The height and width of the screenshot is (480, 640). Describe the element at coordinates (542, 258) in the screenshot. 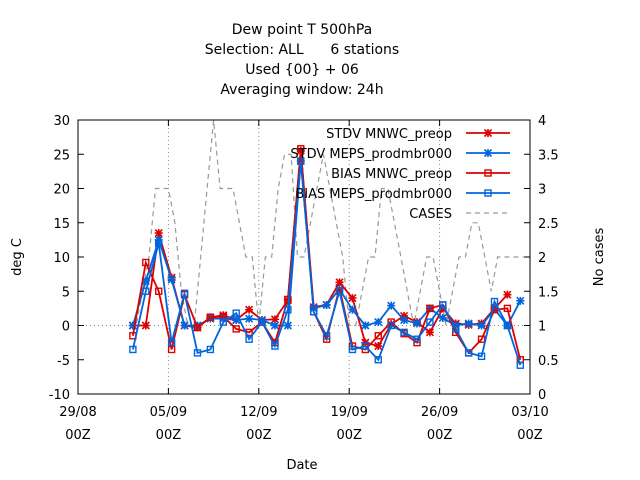

I see `y2-tick-label: 2` at that location.